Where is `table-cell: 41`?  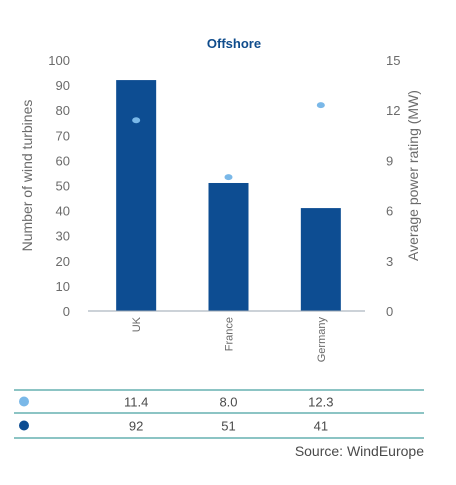 table-cell: 41 is located at coordinates (321, 426).